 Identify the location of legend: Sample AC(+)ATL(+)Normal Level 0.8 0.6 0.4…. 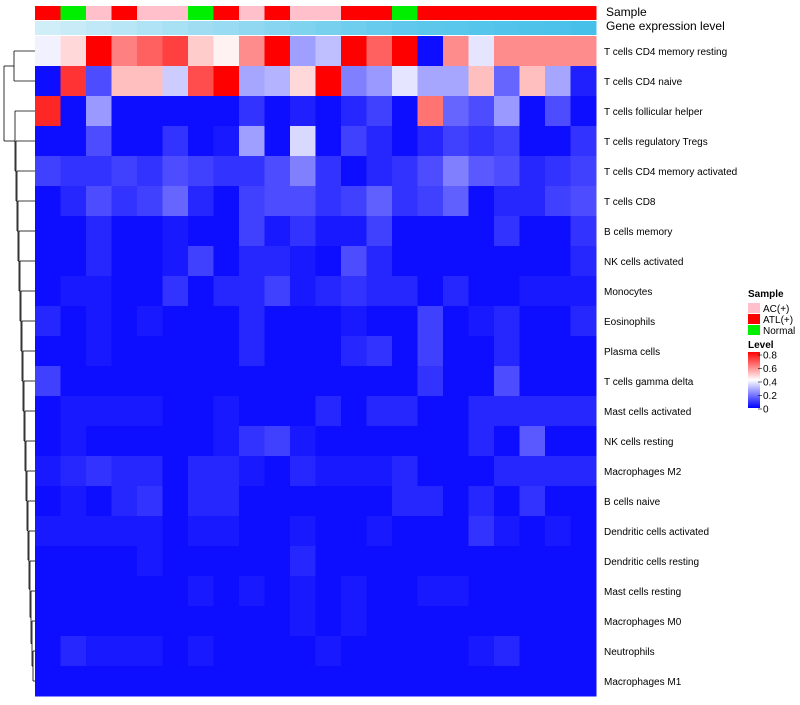
(771, 352).